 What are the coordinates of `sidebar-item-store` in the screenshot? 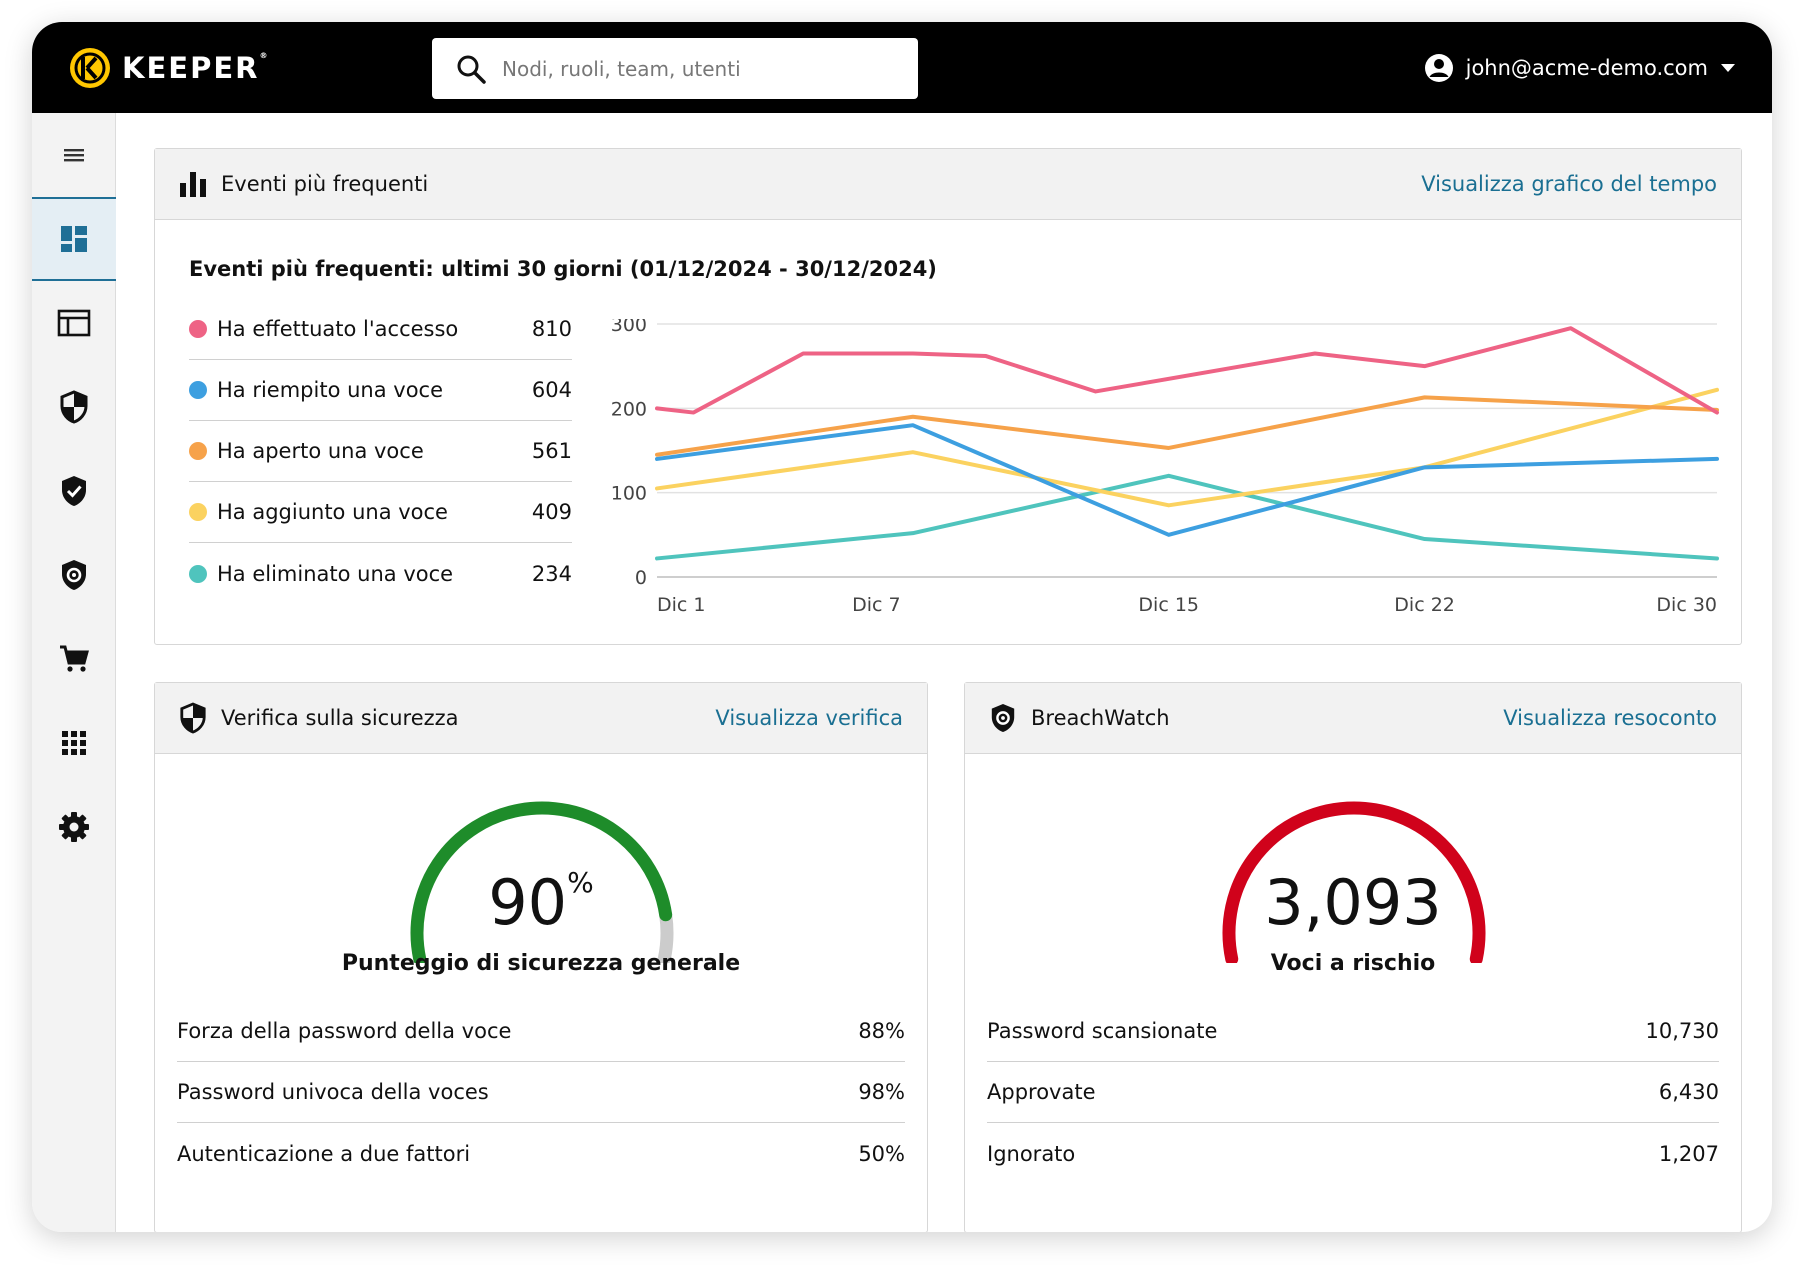 It's located at (74, 659).